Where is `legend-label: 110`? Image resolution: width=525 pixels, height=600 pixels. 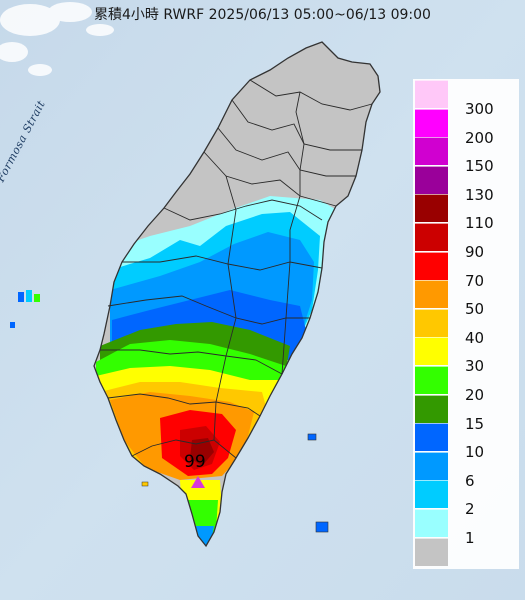
legend-label: 110 is located at coordinates (479, 223).